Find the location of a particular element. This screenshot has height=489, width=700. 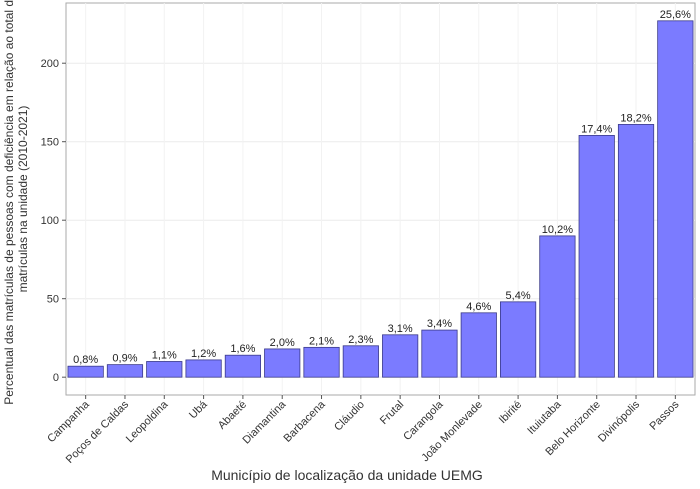

value-label: 1,6% is located at coordinates (242, 349).